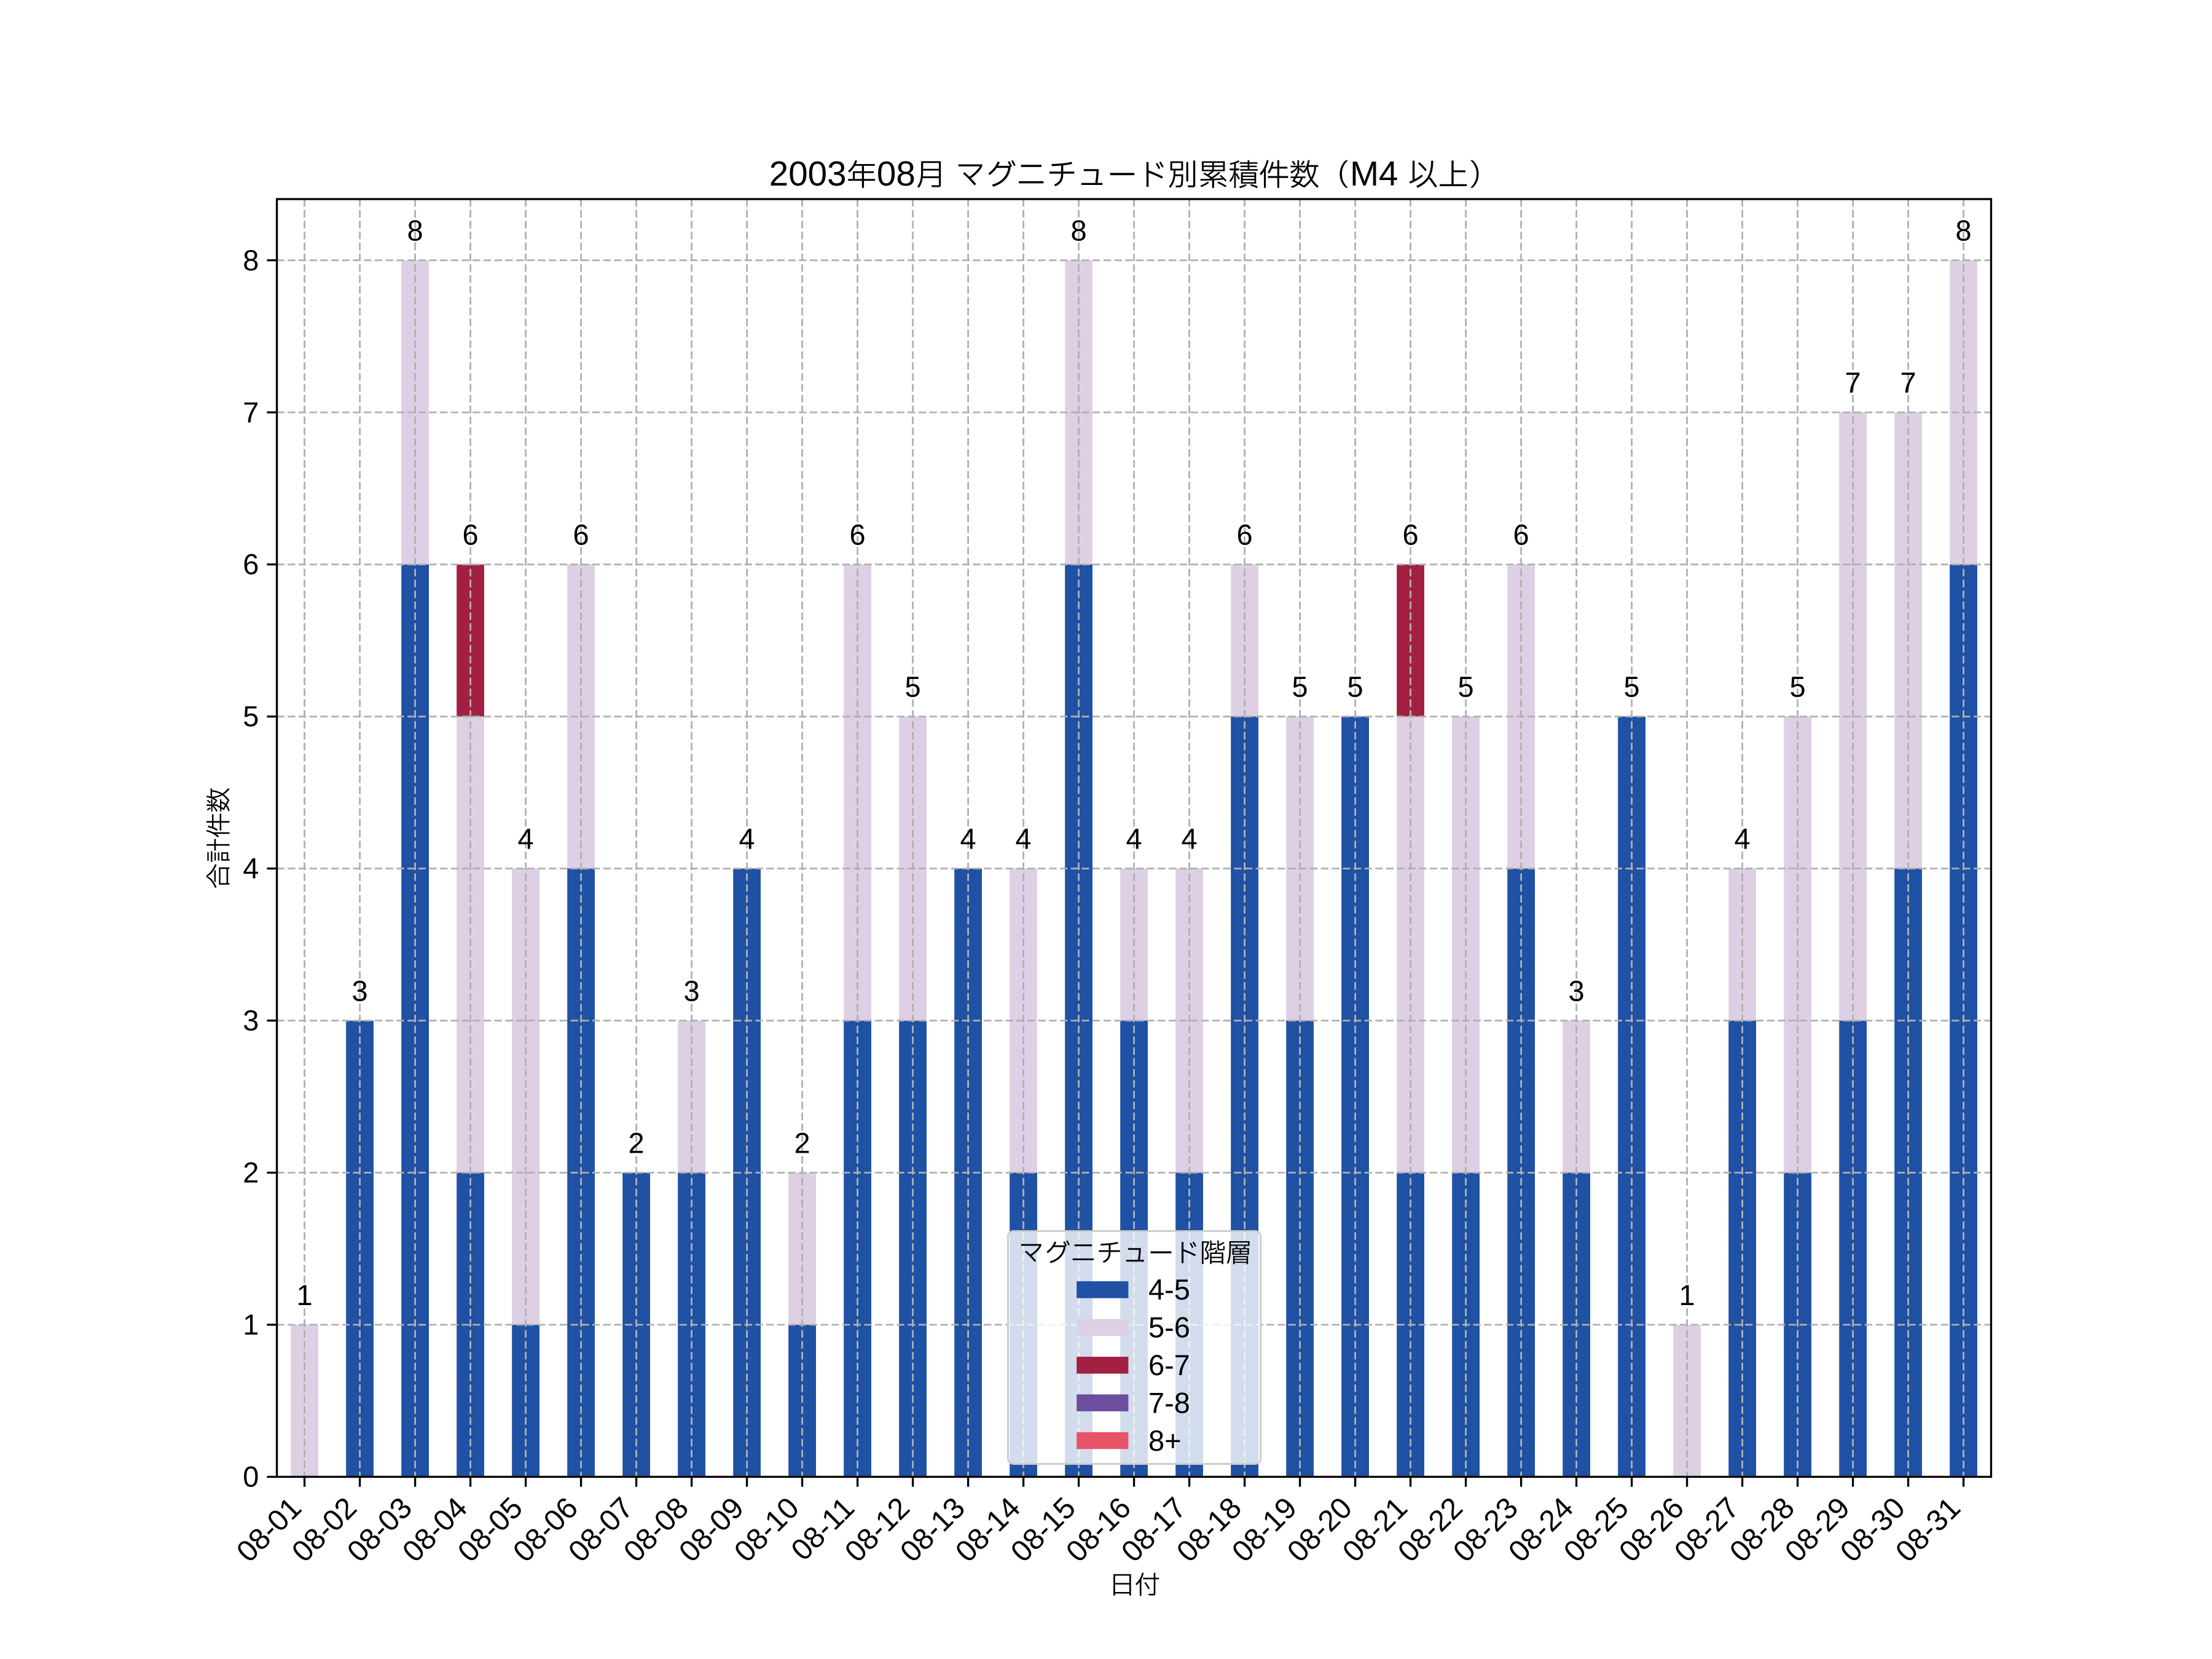 The height and width of the screenshot is (1659, 2212). I want to click on svg-text: 4-5, so click(1169, 1289).